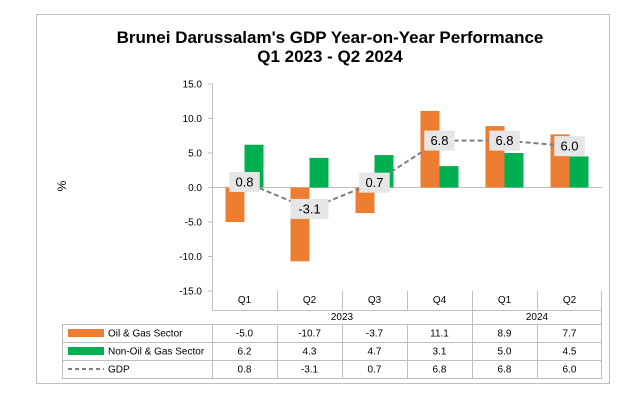  What do you see at coordinates (193, 85) in the screenshot?
I see `y-tick-label: 15.0` at bounding box center [193, 85].